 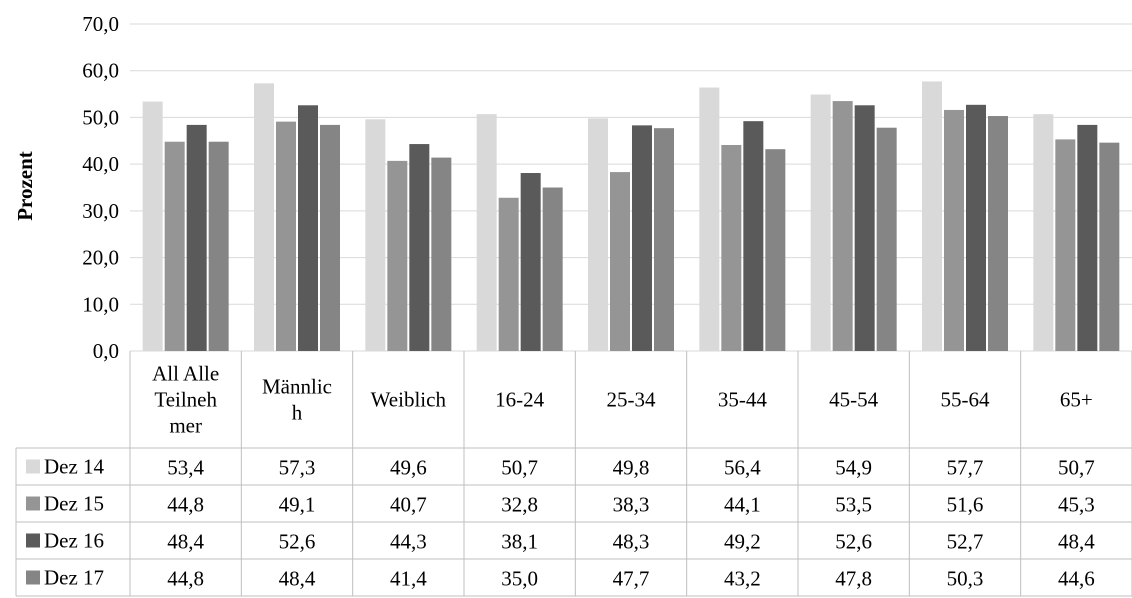 I want to click on data-table-cell: 35,0, so click(x=519, y=579).